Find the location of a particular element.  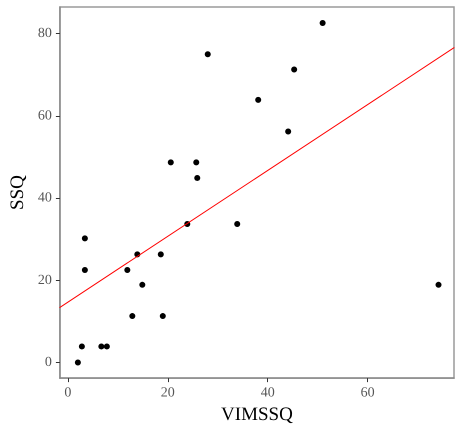

x-tick-label: 20 is located at coordinates (167, 393).